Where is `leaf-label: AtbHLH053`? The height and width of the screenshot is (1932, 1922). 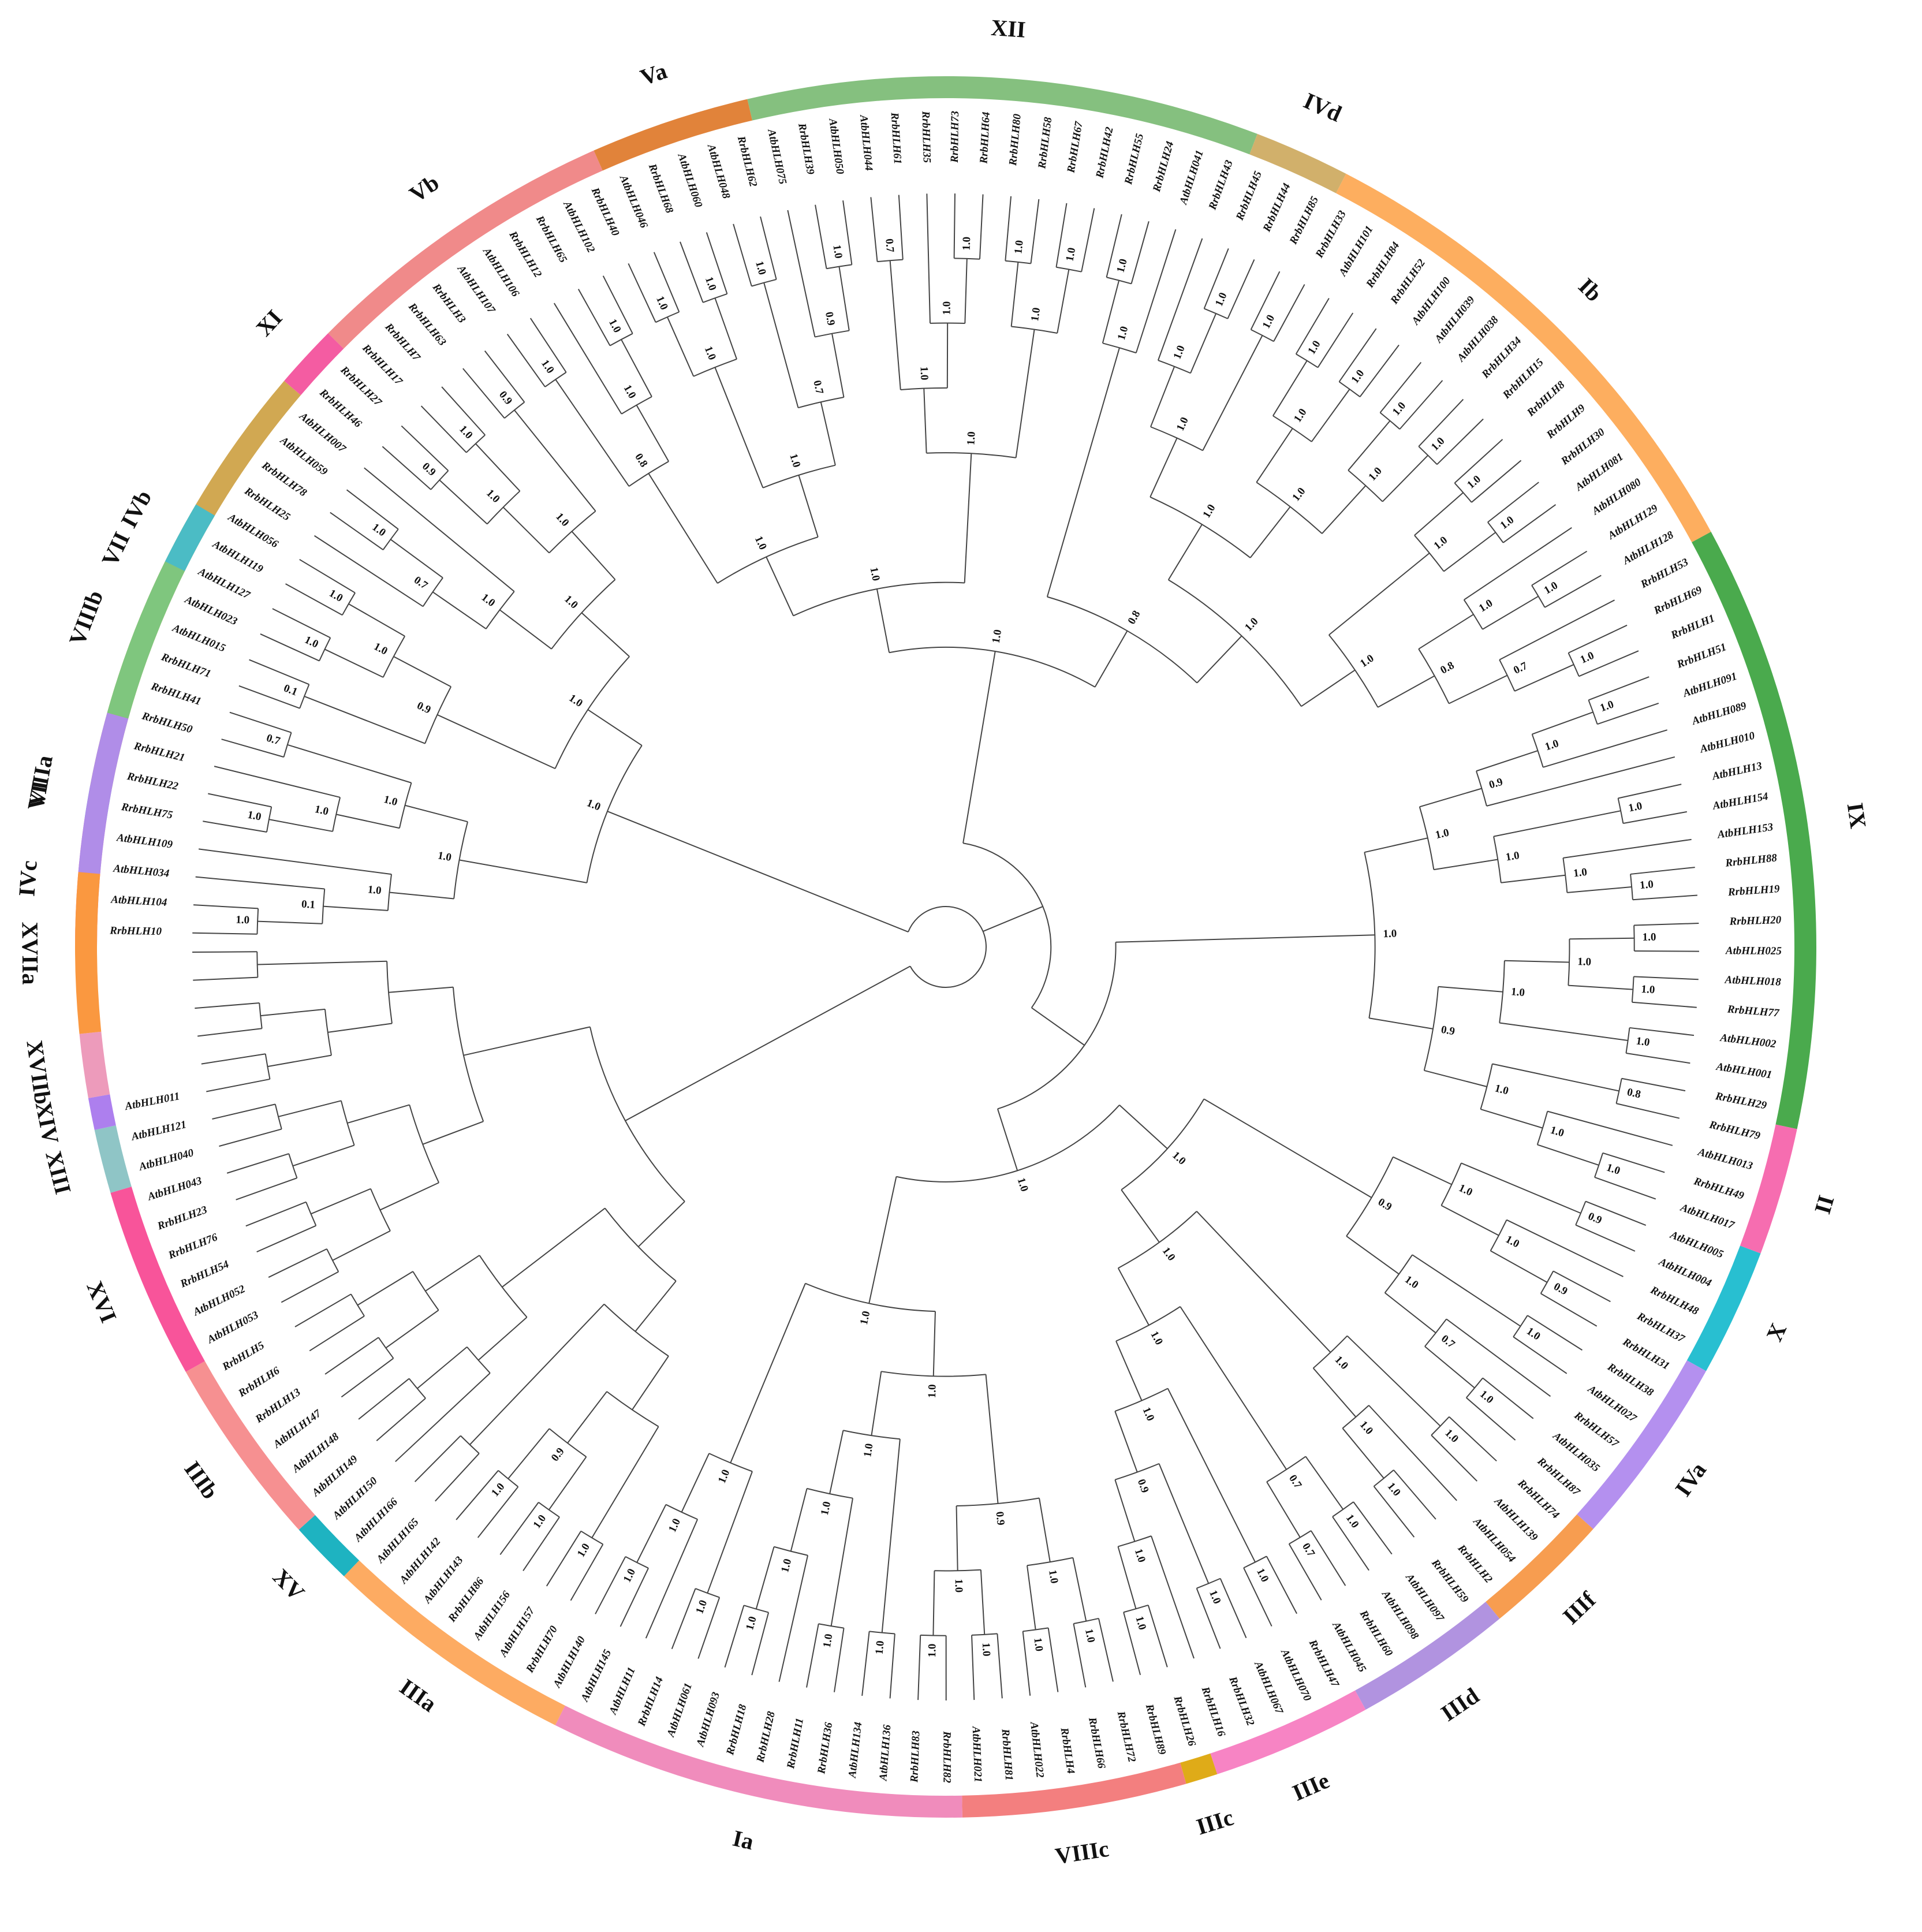
leaf-label: AtbHLH053 is located at coordinates (233, 1328).